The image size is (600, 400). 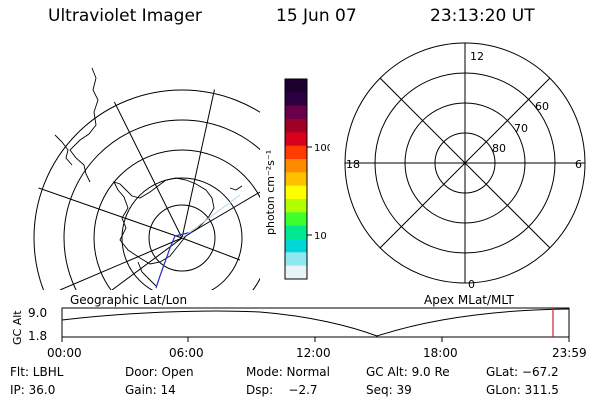 I want to click on colorbar-tick-100: 100, so click(x=322, y=148).